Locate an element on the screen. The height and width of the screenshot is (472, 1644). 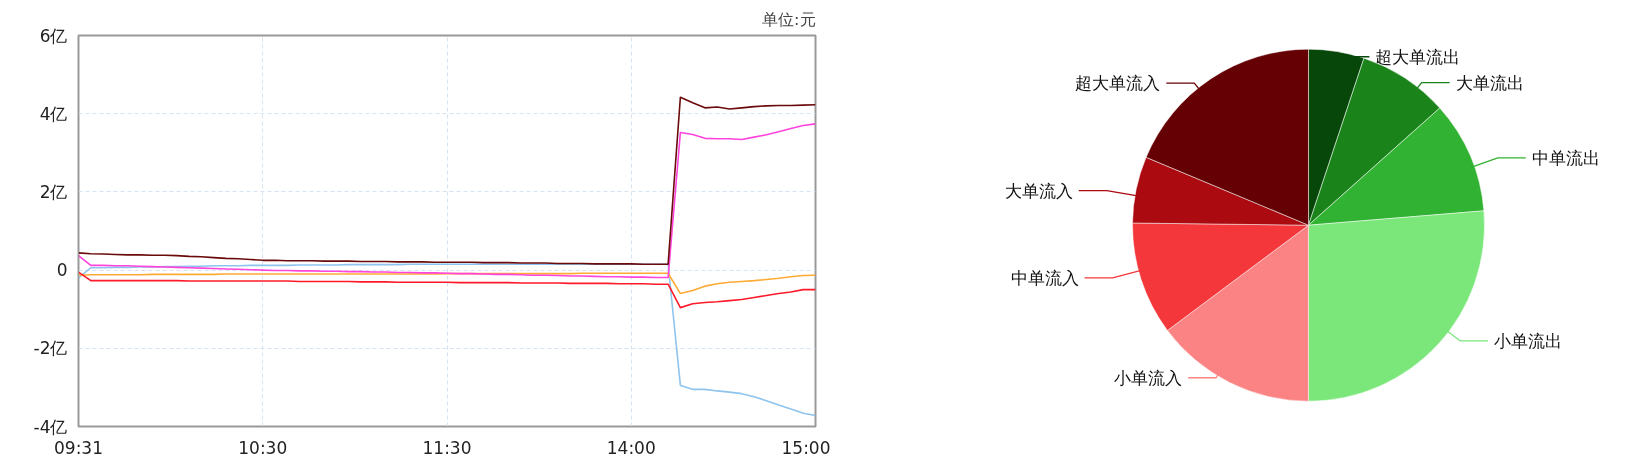
slice-label: 小单流出 is located at coordinates (1527, 340).